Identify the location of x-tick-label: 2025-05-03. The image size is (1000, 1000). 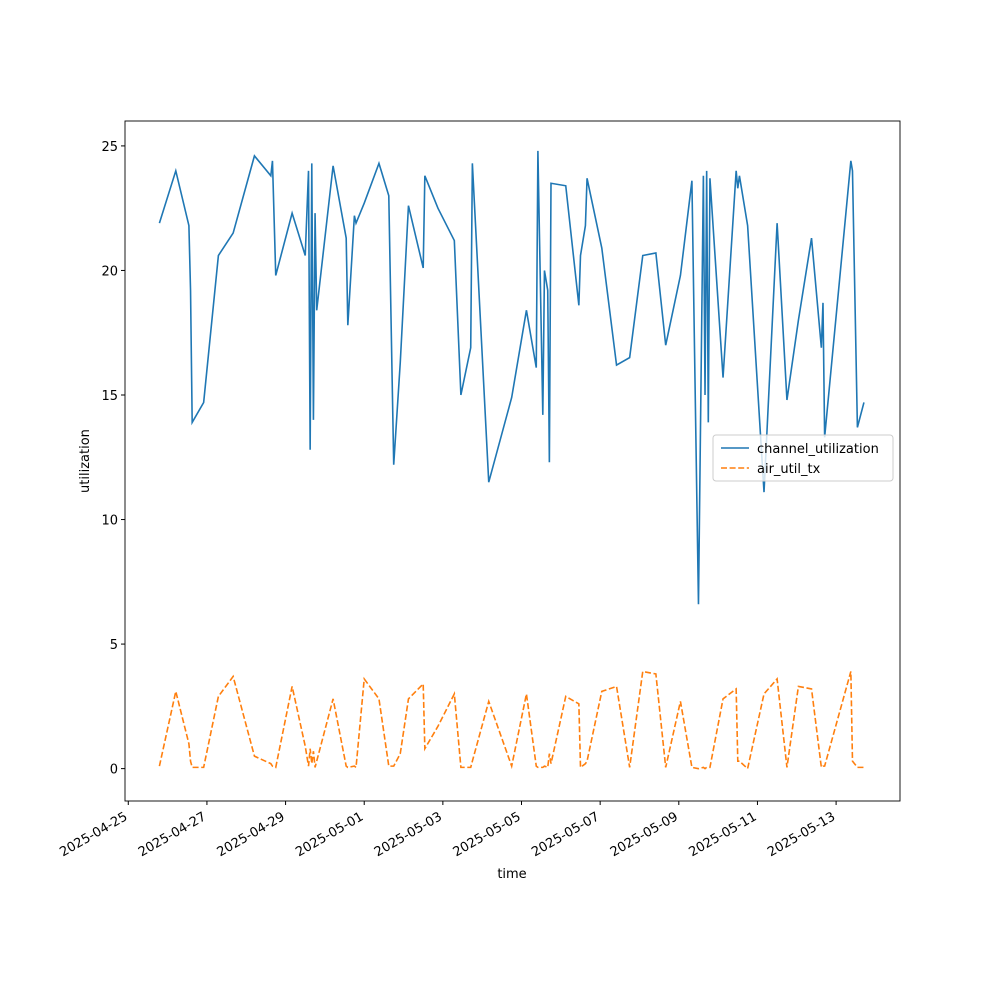
(408, 834).